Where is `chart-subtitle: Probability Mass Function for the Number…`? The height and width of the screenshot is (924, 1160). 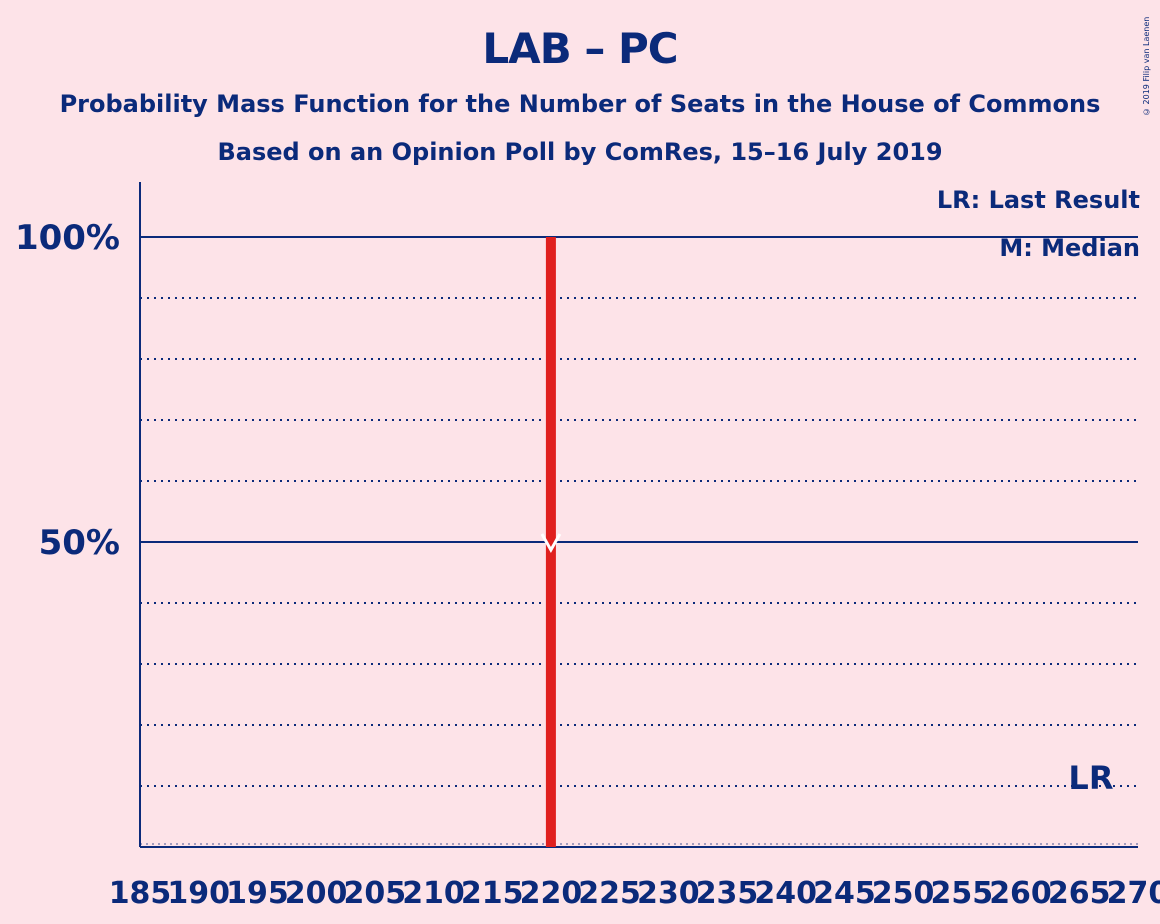 chart-subtitle: Probability Mass Function for the Number… is located at coordinates (580, 104).